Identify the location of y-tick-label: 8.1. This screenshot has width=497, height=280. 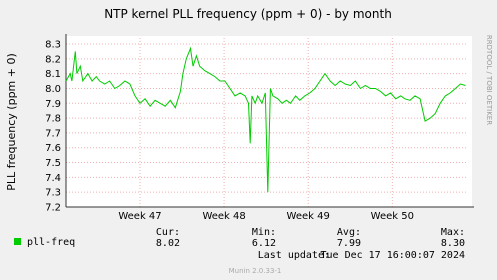
(53, 74).